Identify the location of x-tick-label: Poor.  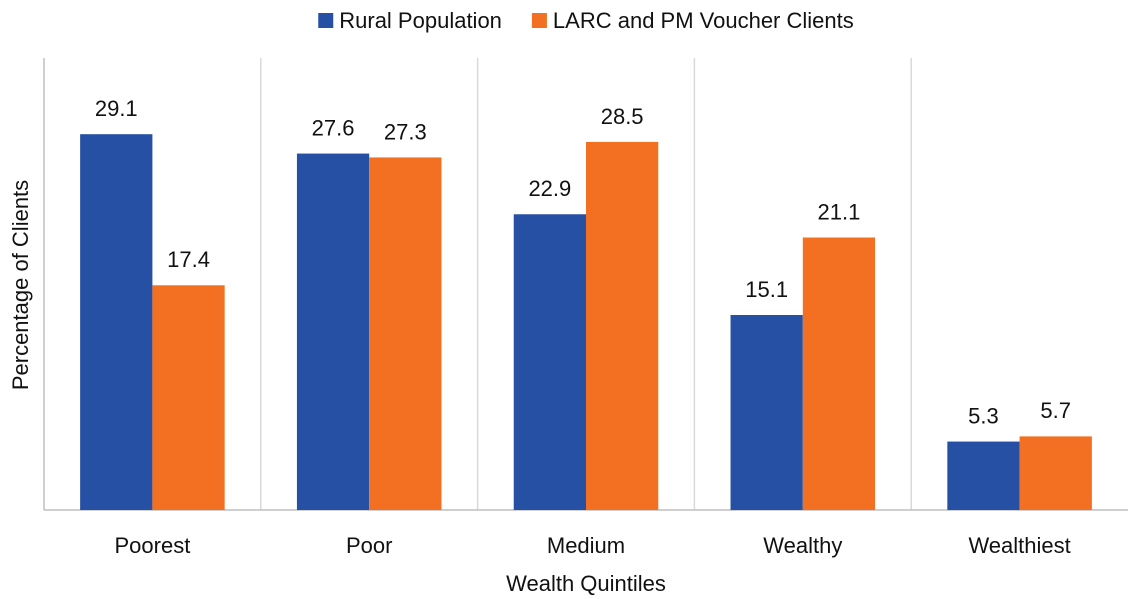
(369, 545).